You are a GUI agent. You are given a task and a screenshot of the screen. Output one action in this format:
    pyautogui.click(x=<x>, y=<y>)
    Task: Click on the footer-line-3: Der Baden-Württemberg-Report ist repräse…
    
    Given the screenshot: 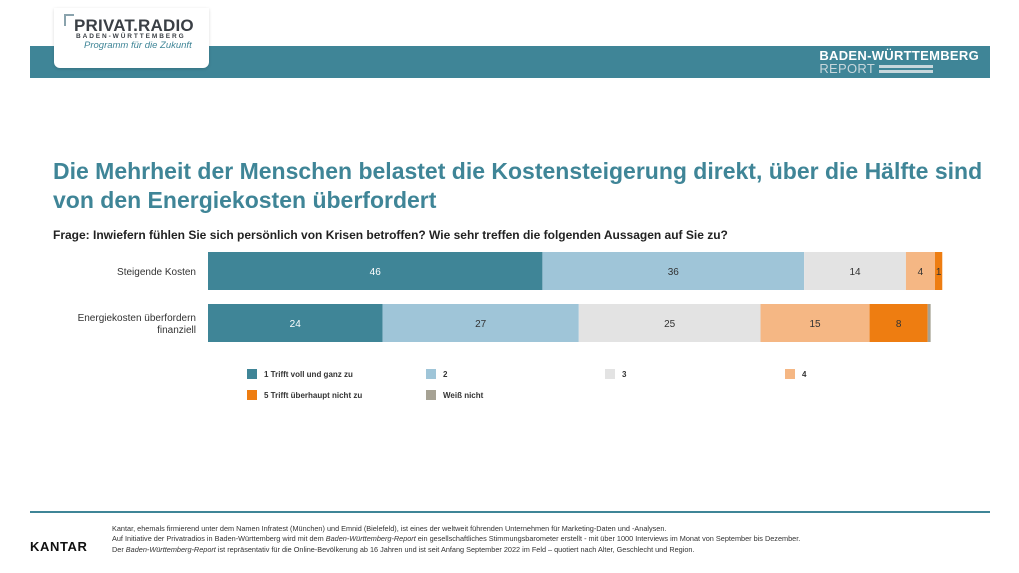 What is the action you would take?
    pyautogui.click(x=547, y=550)
    